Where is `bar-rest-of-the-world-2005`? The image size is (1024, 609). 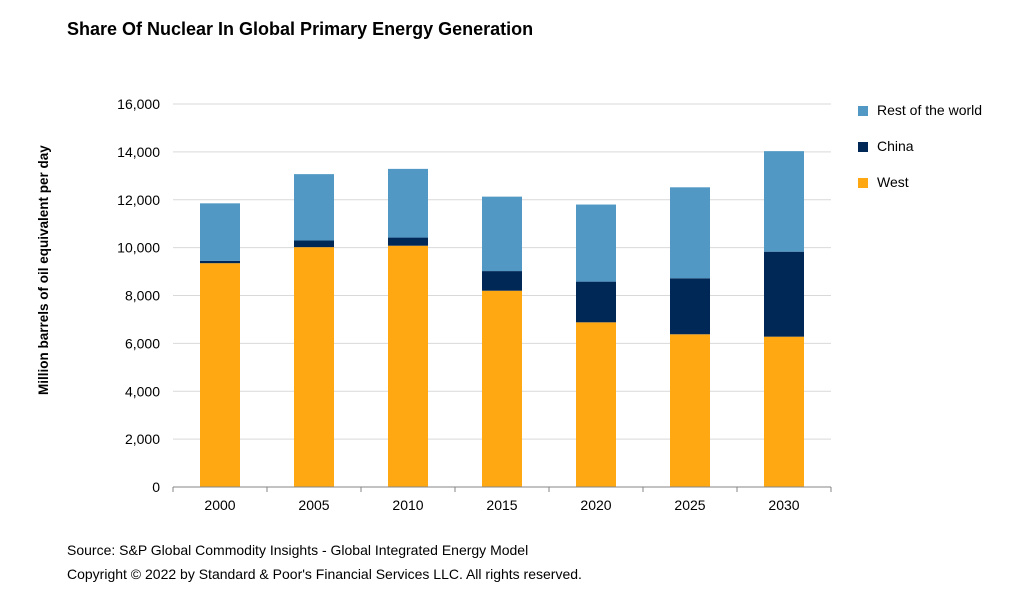
bar-rest-of-the-world-2005 is located at coordinates (314, 207).